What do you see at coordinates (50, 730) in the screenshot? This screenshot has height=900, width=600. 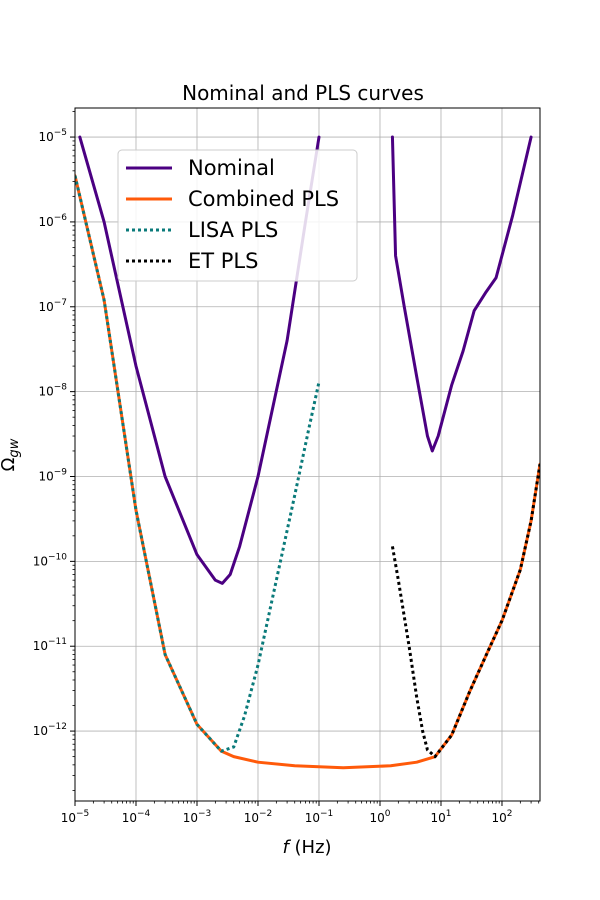 I see `y-tick-label: 10⁻¹²` at bounding box center [50, 730].